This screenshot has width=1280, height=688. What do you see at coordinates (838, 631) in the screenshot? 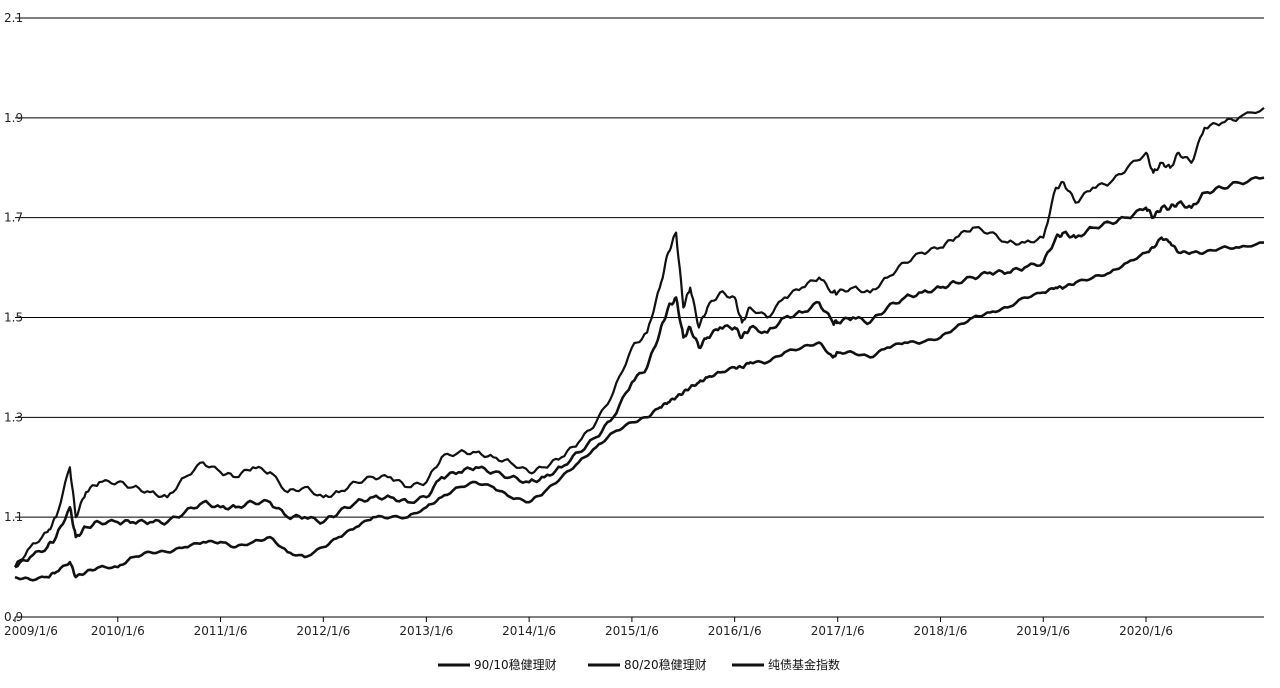
I see `x-tick-label: 2017/1/6` at bounding box center [838, 631].